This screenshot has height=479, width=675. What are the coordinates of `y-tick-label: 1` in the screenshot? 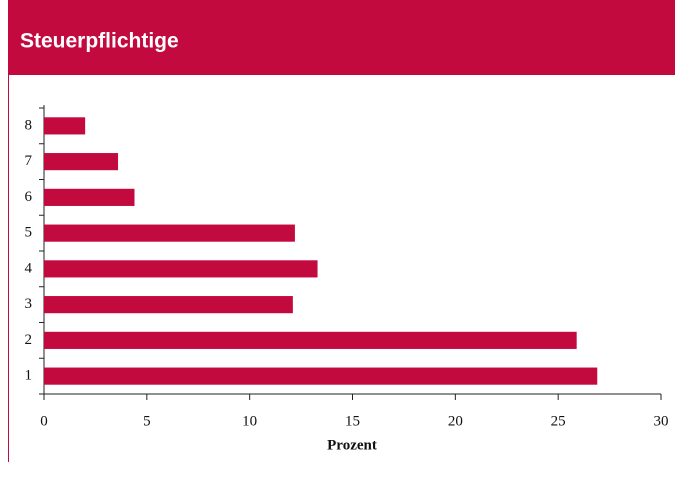 It's located at (29, 376).